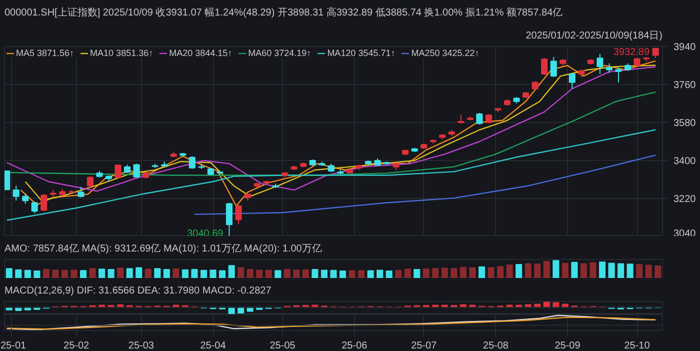 Image resolution: width=700 pixels, height=351 pixels. What do you see at coordinates (685, 199) in the screenshot?
I see `y-tick-label: 3220` at bounding box center [685, 199].